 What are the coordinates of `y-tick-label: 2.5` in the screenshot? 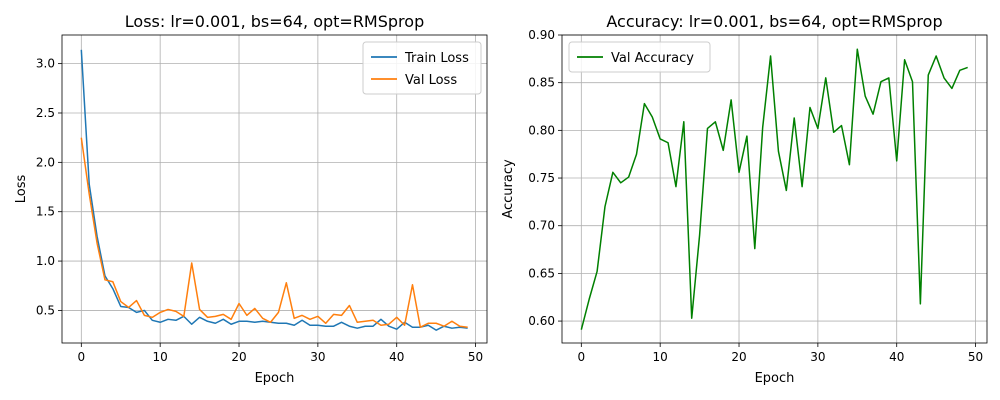 It's located at (45, 113).